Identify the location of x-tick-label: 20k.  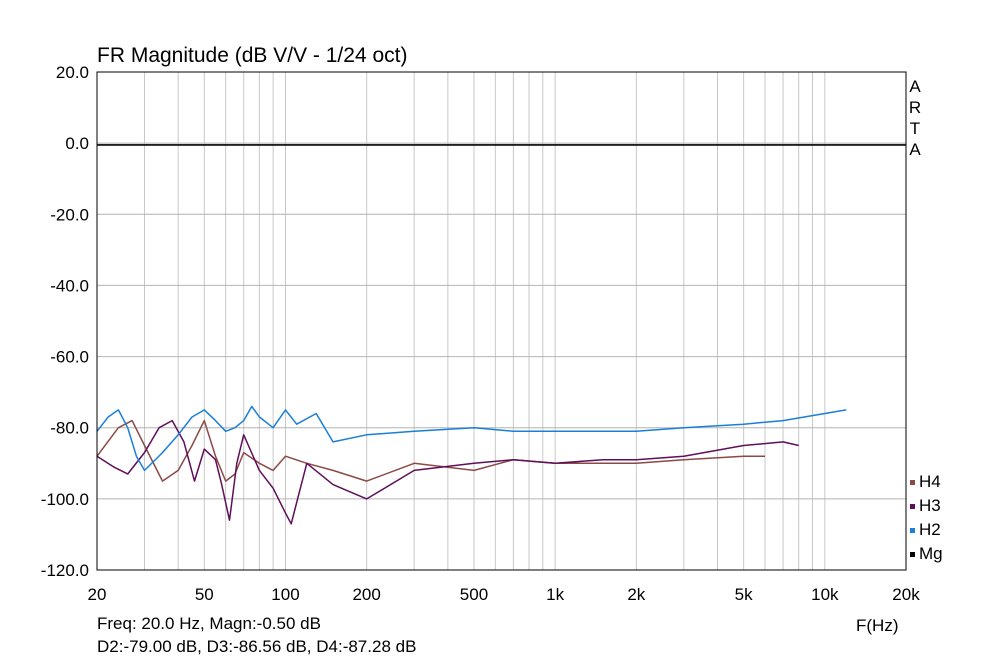
(906, 594).